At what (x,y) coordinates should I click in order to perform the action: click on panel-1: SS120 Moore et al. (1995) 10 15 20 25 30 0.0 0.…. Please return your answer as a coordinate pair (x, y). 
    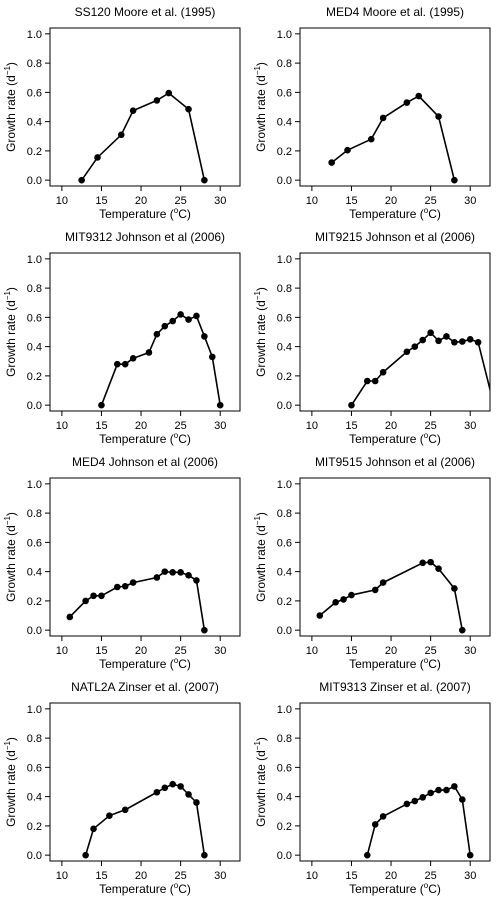
    Looking at the image, I should click on (122, 113).